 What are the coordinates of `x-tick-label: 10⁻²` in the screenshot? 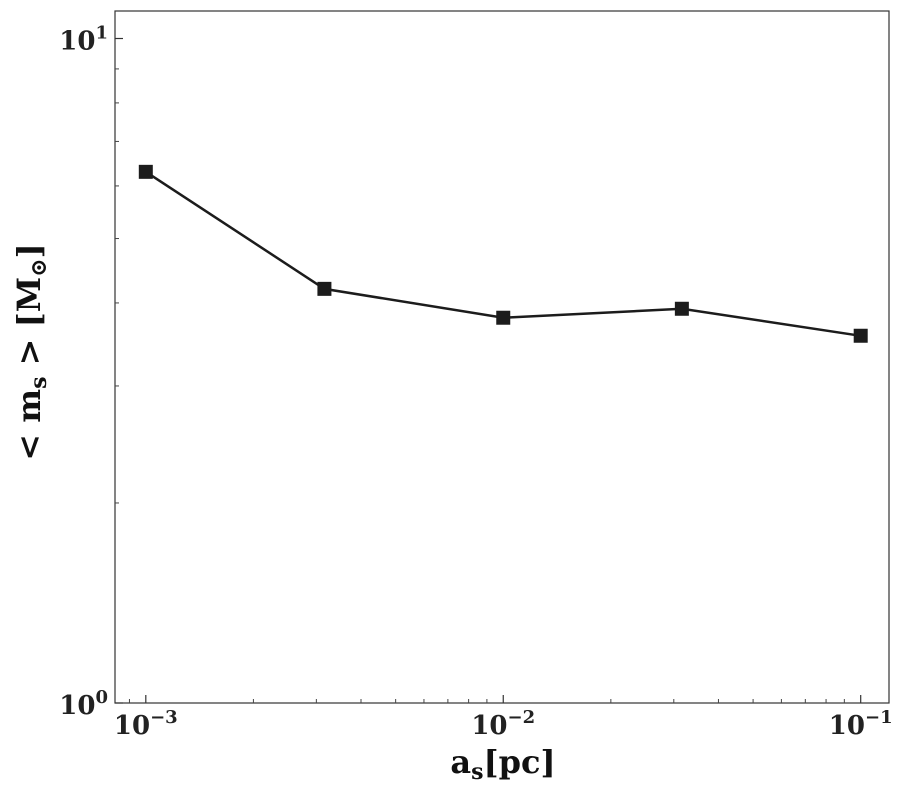 It's located at (503, 724).